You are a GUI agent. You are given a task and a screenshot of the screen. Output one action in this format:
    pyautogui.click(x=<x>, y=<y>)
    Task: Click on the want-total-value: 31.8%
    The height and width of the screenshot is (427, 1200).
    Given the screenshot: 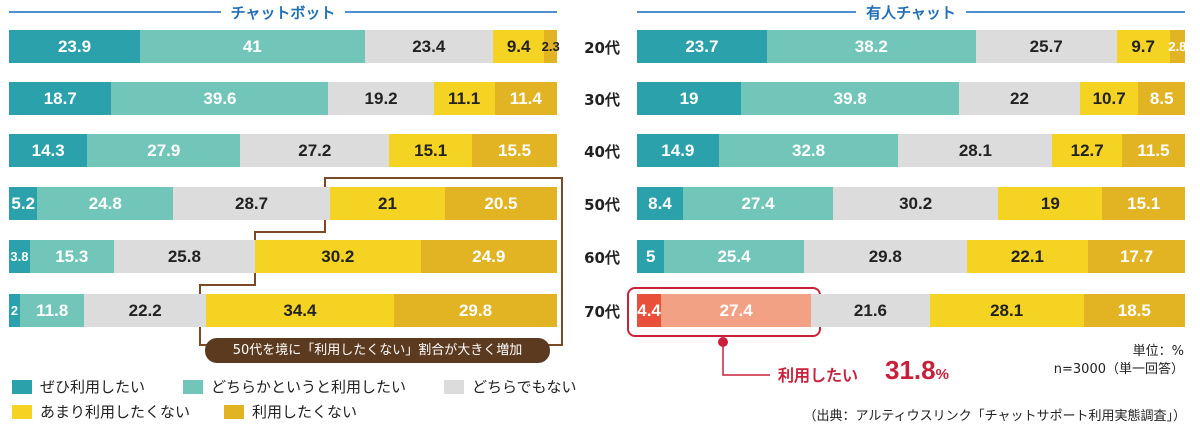 What is the action you would take?
    pyautogui.click(x=917, y=370)
    